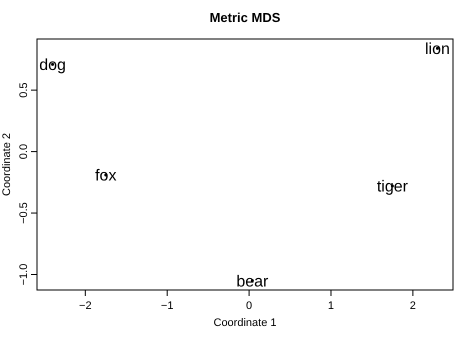  What do you see at coordinates (437, 49) in the screenshot?
I see `data-label: lion` at bounding box center [437, 49].